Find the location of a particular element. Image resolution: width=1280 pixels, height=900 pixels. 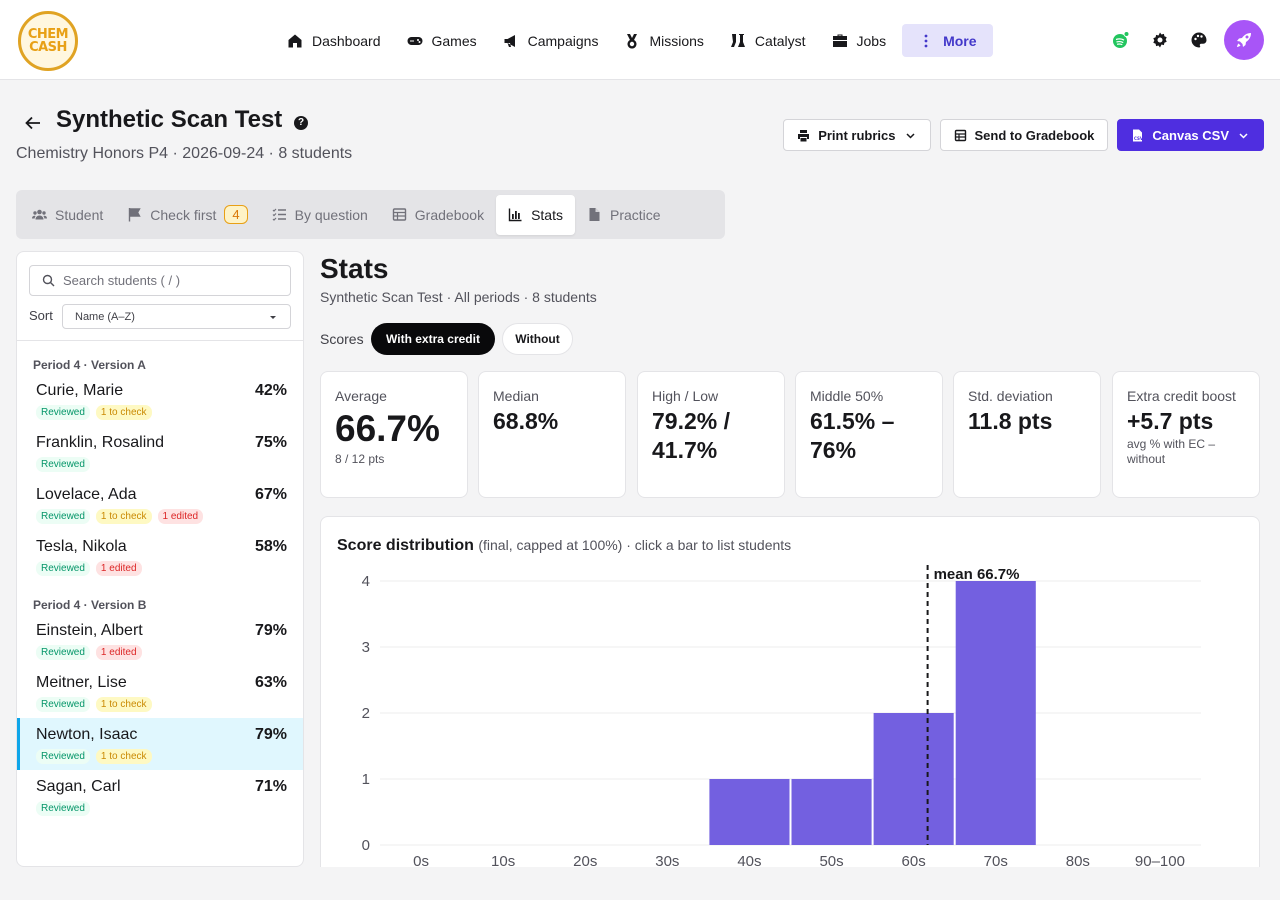

check-first-count-badge: 4 is located at coordinates (236, 214).